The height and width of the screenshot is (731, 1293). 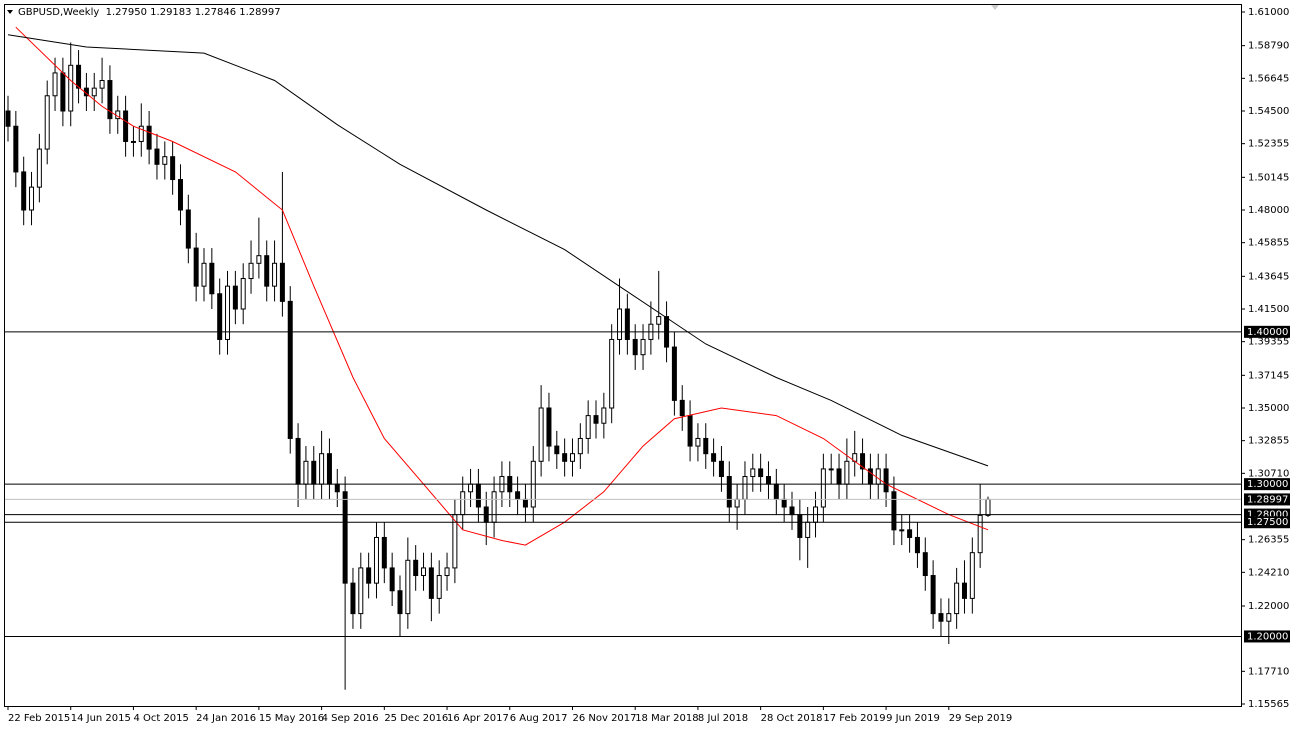 I want to click on y-tick-label: 1.43645, so click(x=1268, y=276).